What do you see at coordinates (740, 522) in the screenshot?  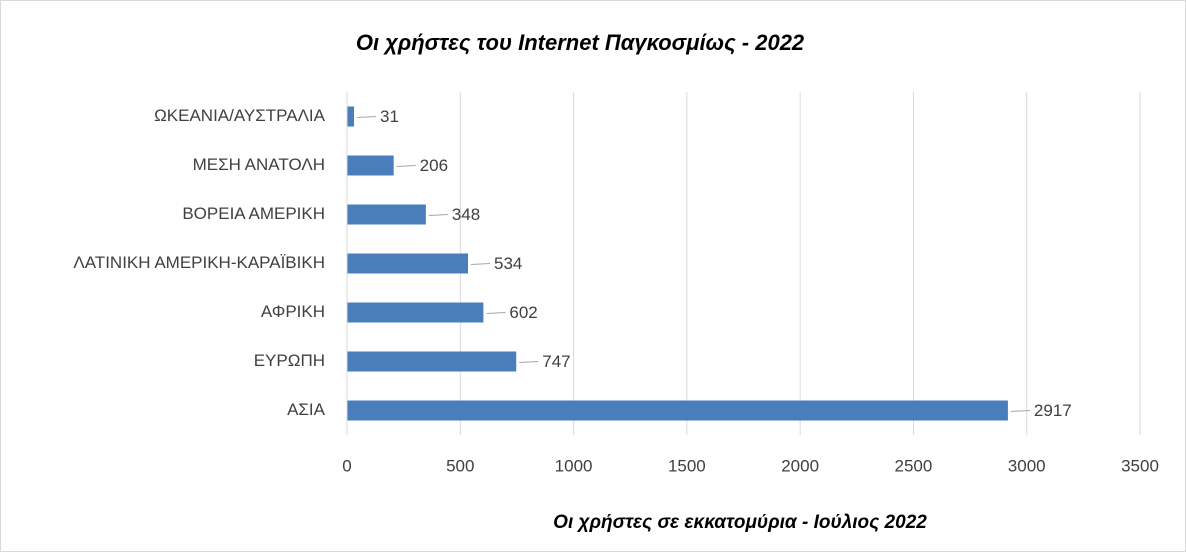 I see `x-axis-label: Οι χρήστες σε εκκατομύρια - Ιούλιος 2022` at bounding box center [740, 522].